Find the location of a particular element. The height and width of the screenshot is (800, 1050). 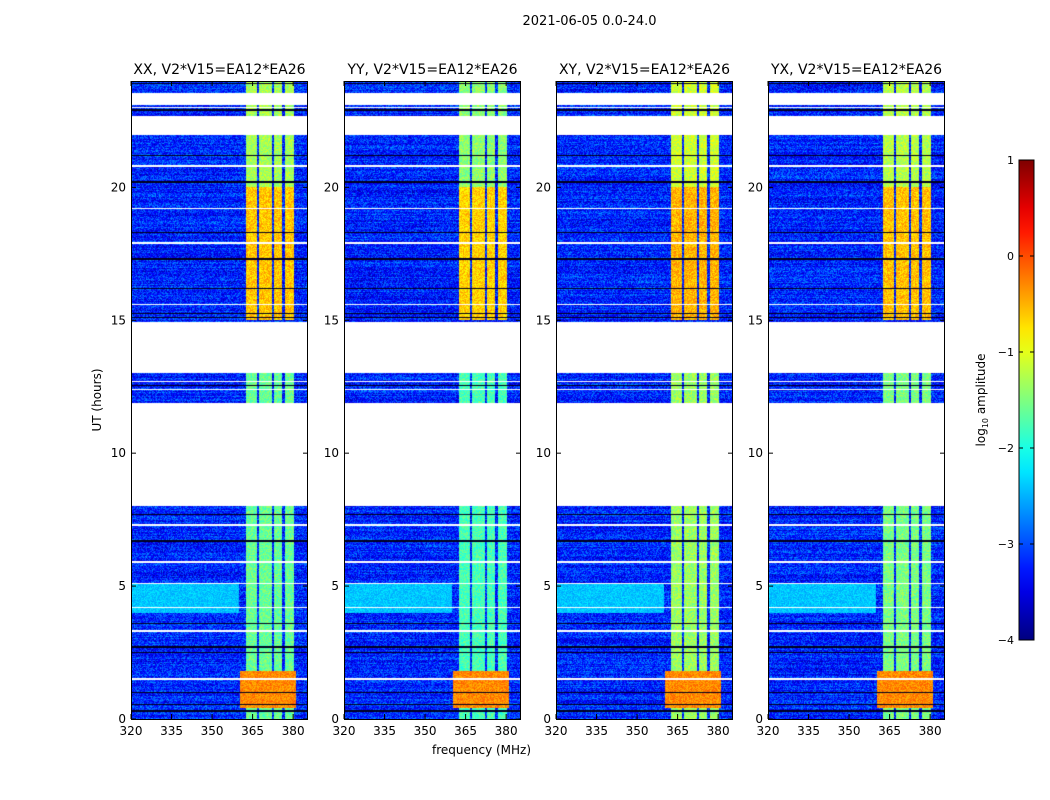

panel-title-3: XY, V2*V15=EA12*EA26 is located at coordinates (644, 70).